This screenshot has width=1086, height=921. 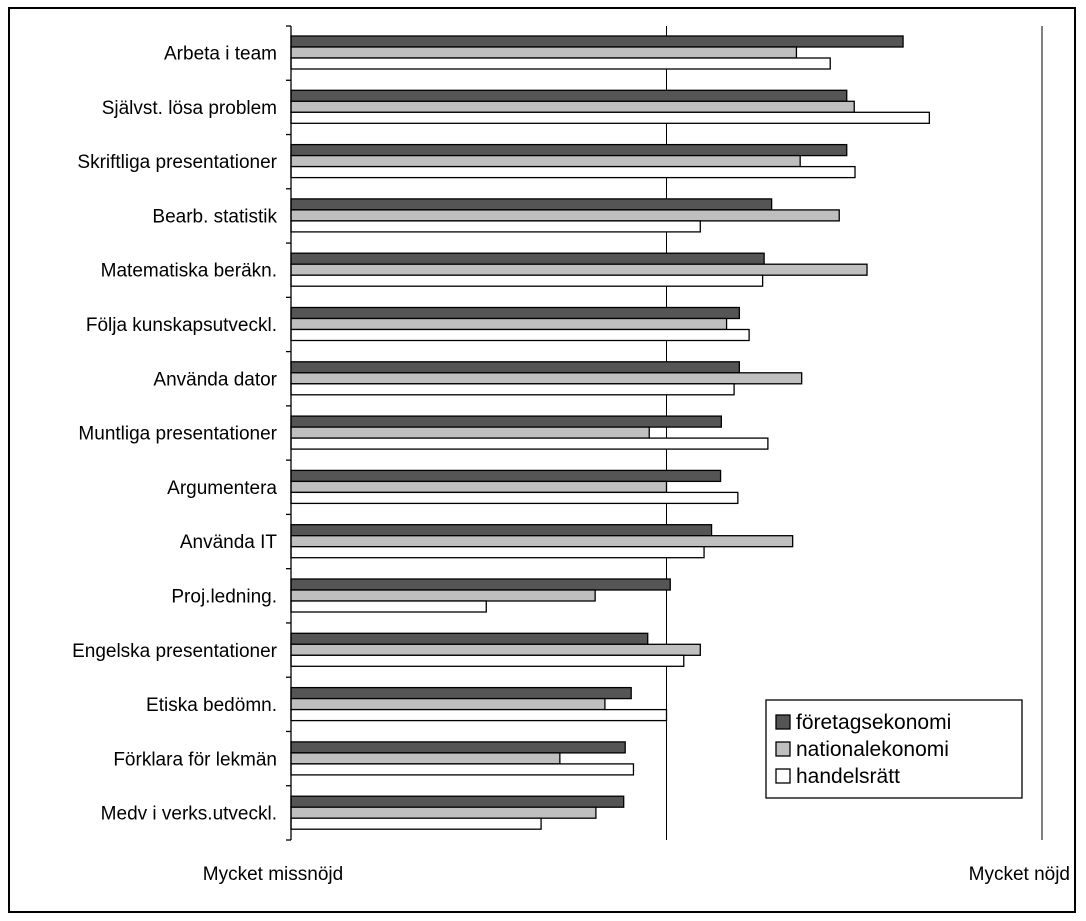 I want to click on bar-handelsrätt-14, so click(x=416, y=823).